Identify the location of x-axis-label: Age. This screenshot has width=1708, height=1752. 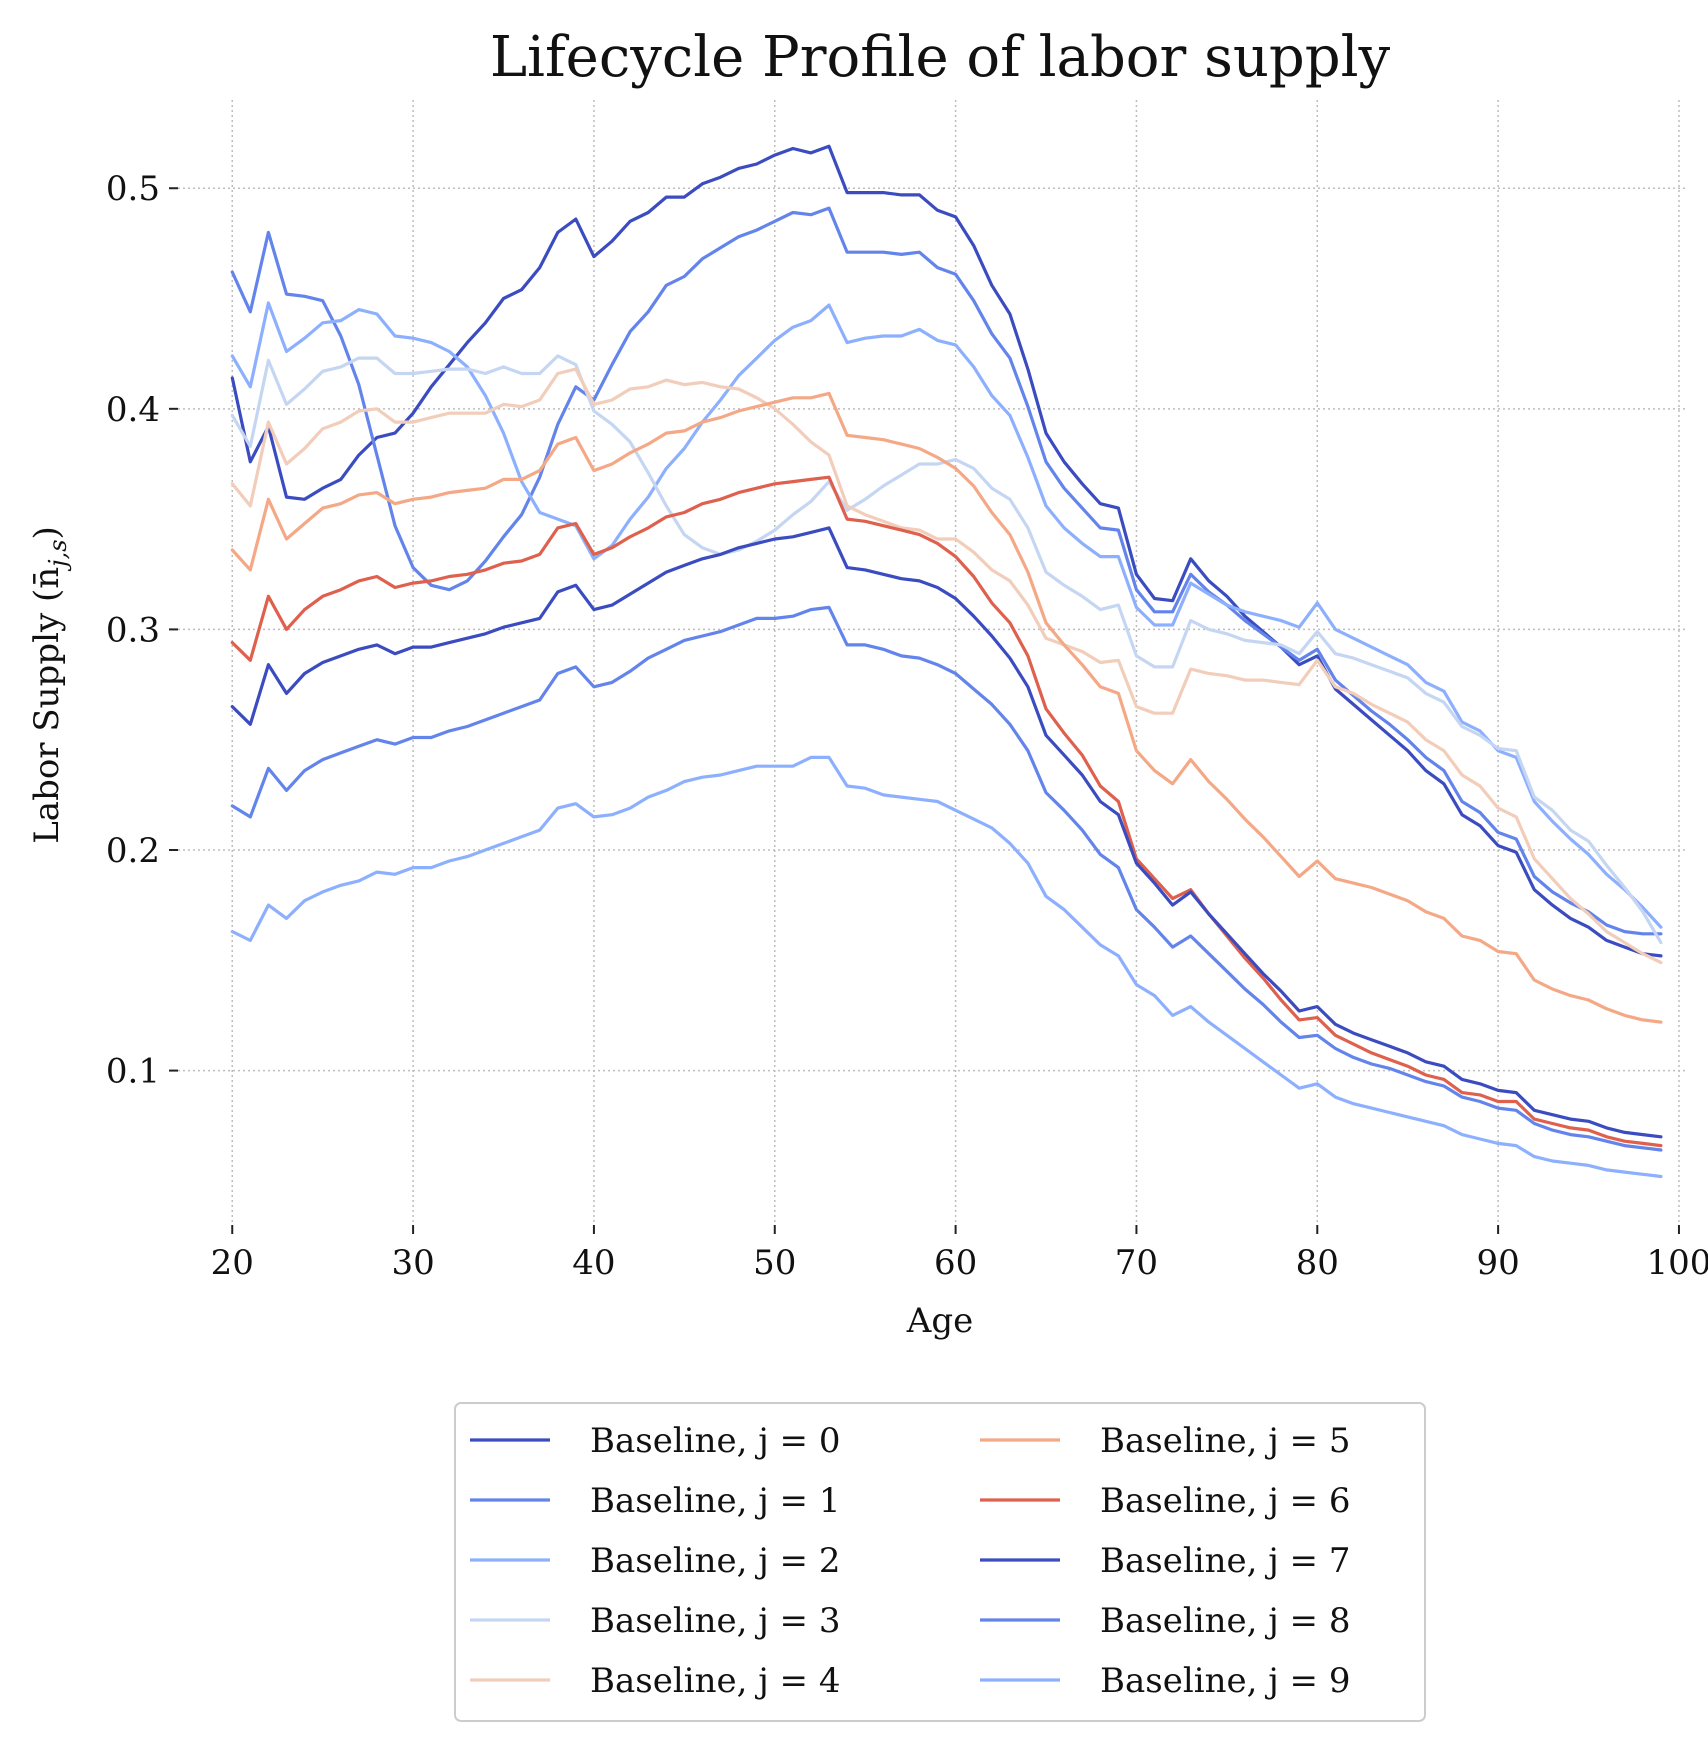
(939, 1321).